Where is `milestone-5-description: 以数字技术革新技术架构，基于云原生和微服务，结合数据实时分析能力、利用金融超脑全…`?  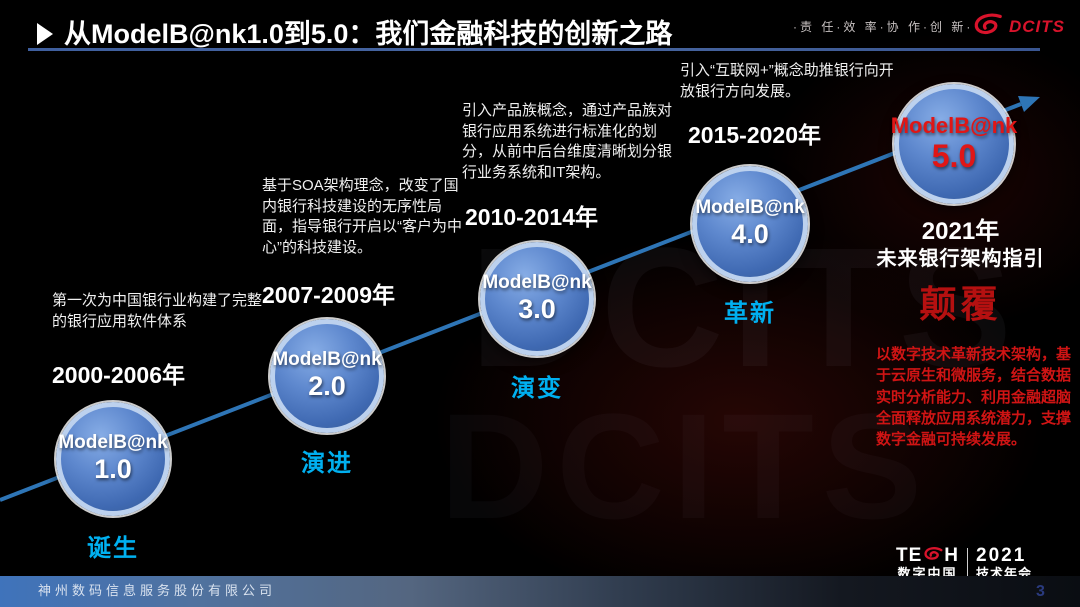
milestone-5-description: 以数字技术革新技术架构，基于云原生和微服务，结合数据实时分析能力、利用金融超脑全… is located at coordinates (974, 397).